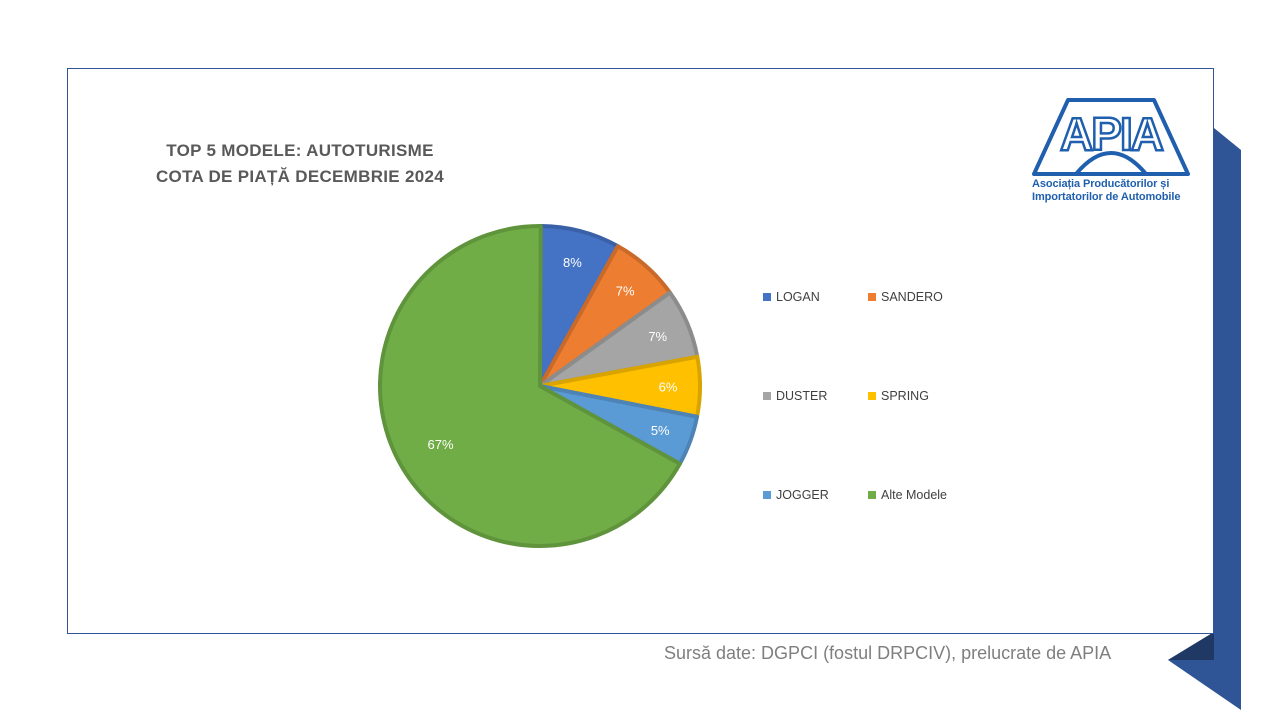 Image resolution: width=1280 pixels, height=720 pixels. What do you see at coordinates (802, 396) in the screenshot?
I see `legend-label: DUSTER` at bounding box center [802, 396].